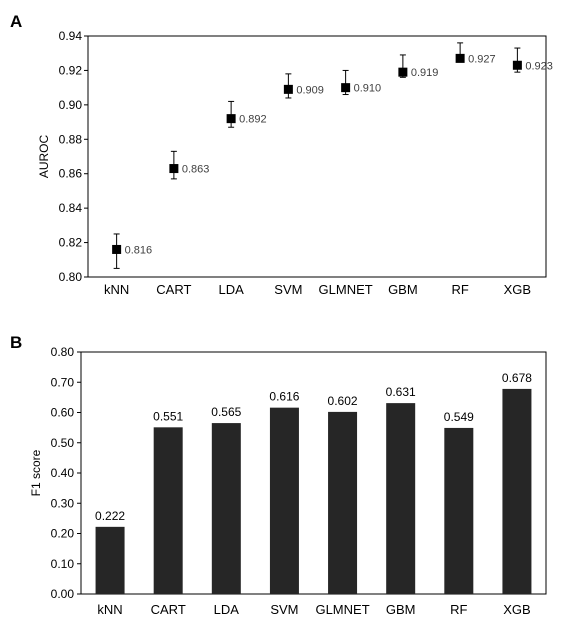 The width and height of the screenshot is (563, 626). I want to click on f1-data-label: 0.551, so click(168, 416).